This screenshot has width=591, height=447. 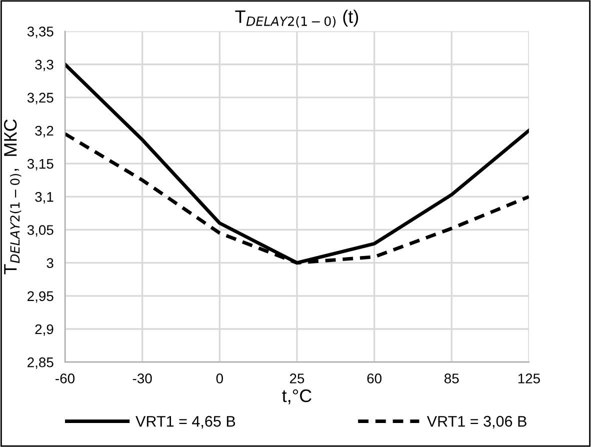 What do you see at coordinates (44, 330) in the screenshot?
I see `y-tick-label: 2,9` at bounding box center [44, 330].